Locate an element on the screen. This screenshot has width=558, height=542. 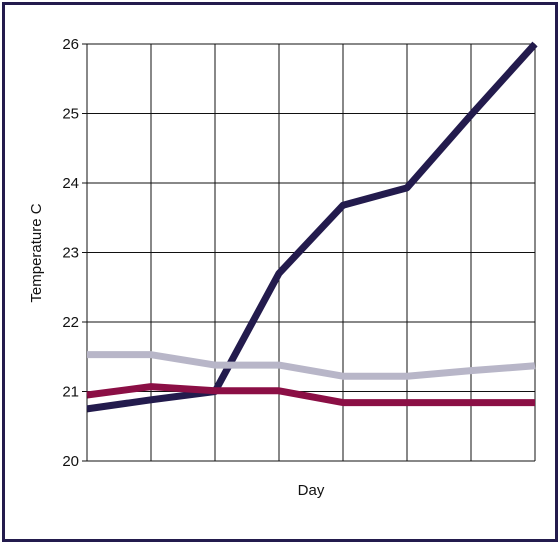
y-axis-label: Temperature C is located at coordinates (36, 252).